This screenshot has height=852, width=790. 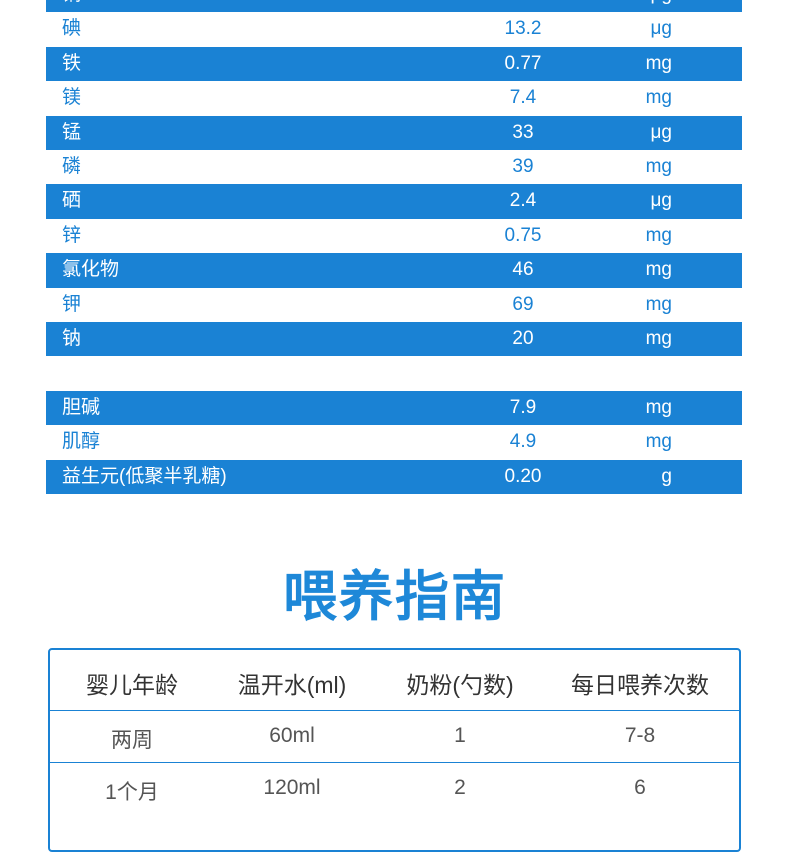 I want to click on nutrient-value: 39, so click(x=523, y=166).